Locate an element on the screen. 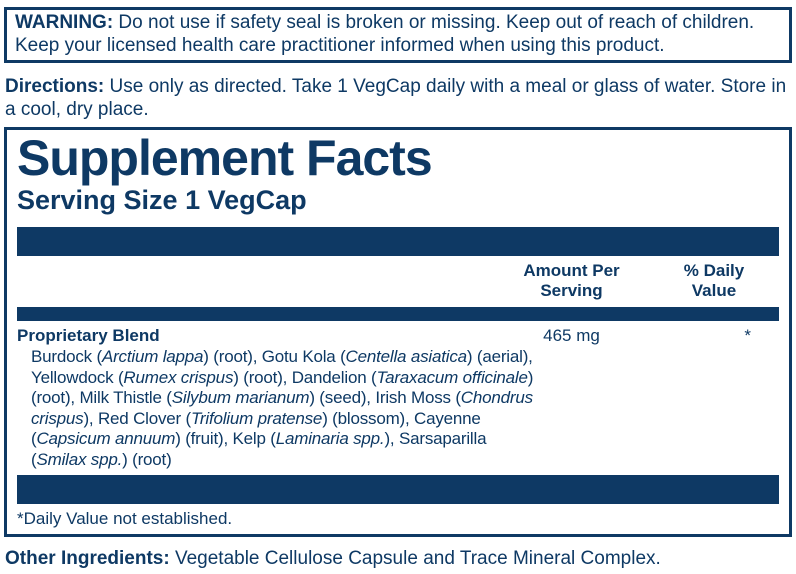 The image size is (796, 574). blend-daily-value: * is located at coordinates (747, 335).